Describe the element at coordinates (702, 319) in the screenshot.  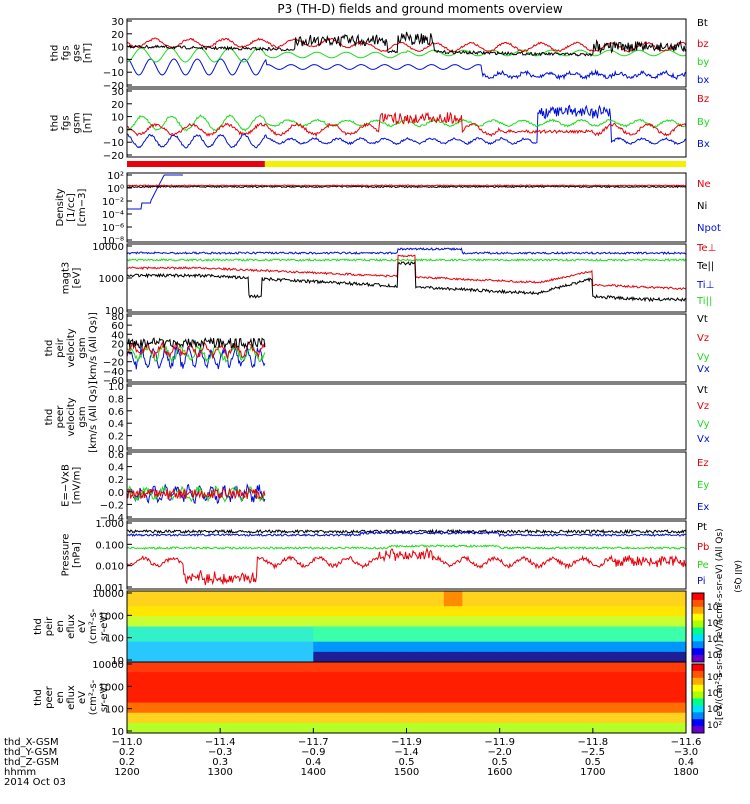
I see `legend-Vt: Vt` at that location.